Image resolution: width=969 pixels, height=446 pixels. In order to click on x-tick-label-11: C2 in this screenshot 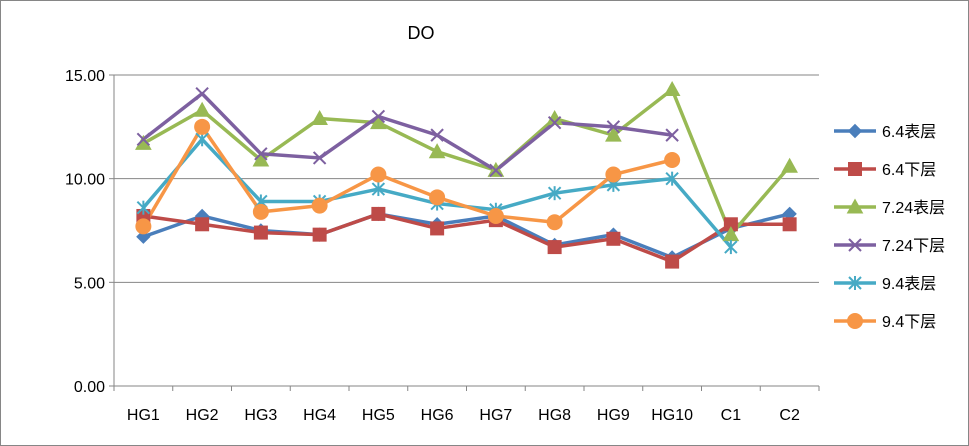, I will do `click(789, 415)`.